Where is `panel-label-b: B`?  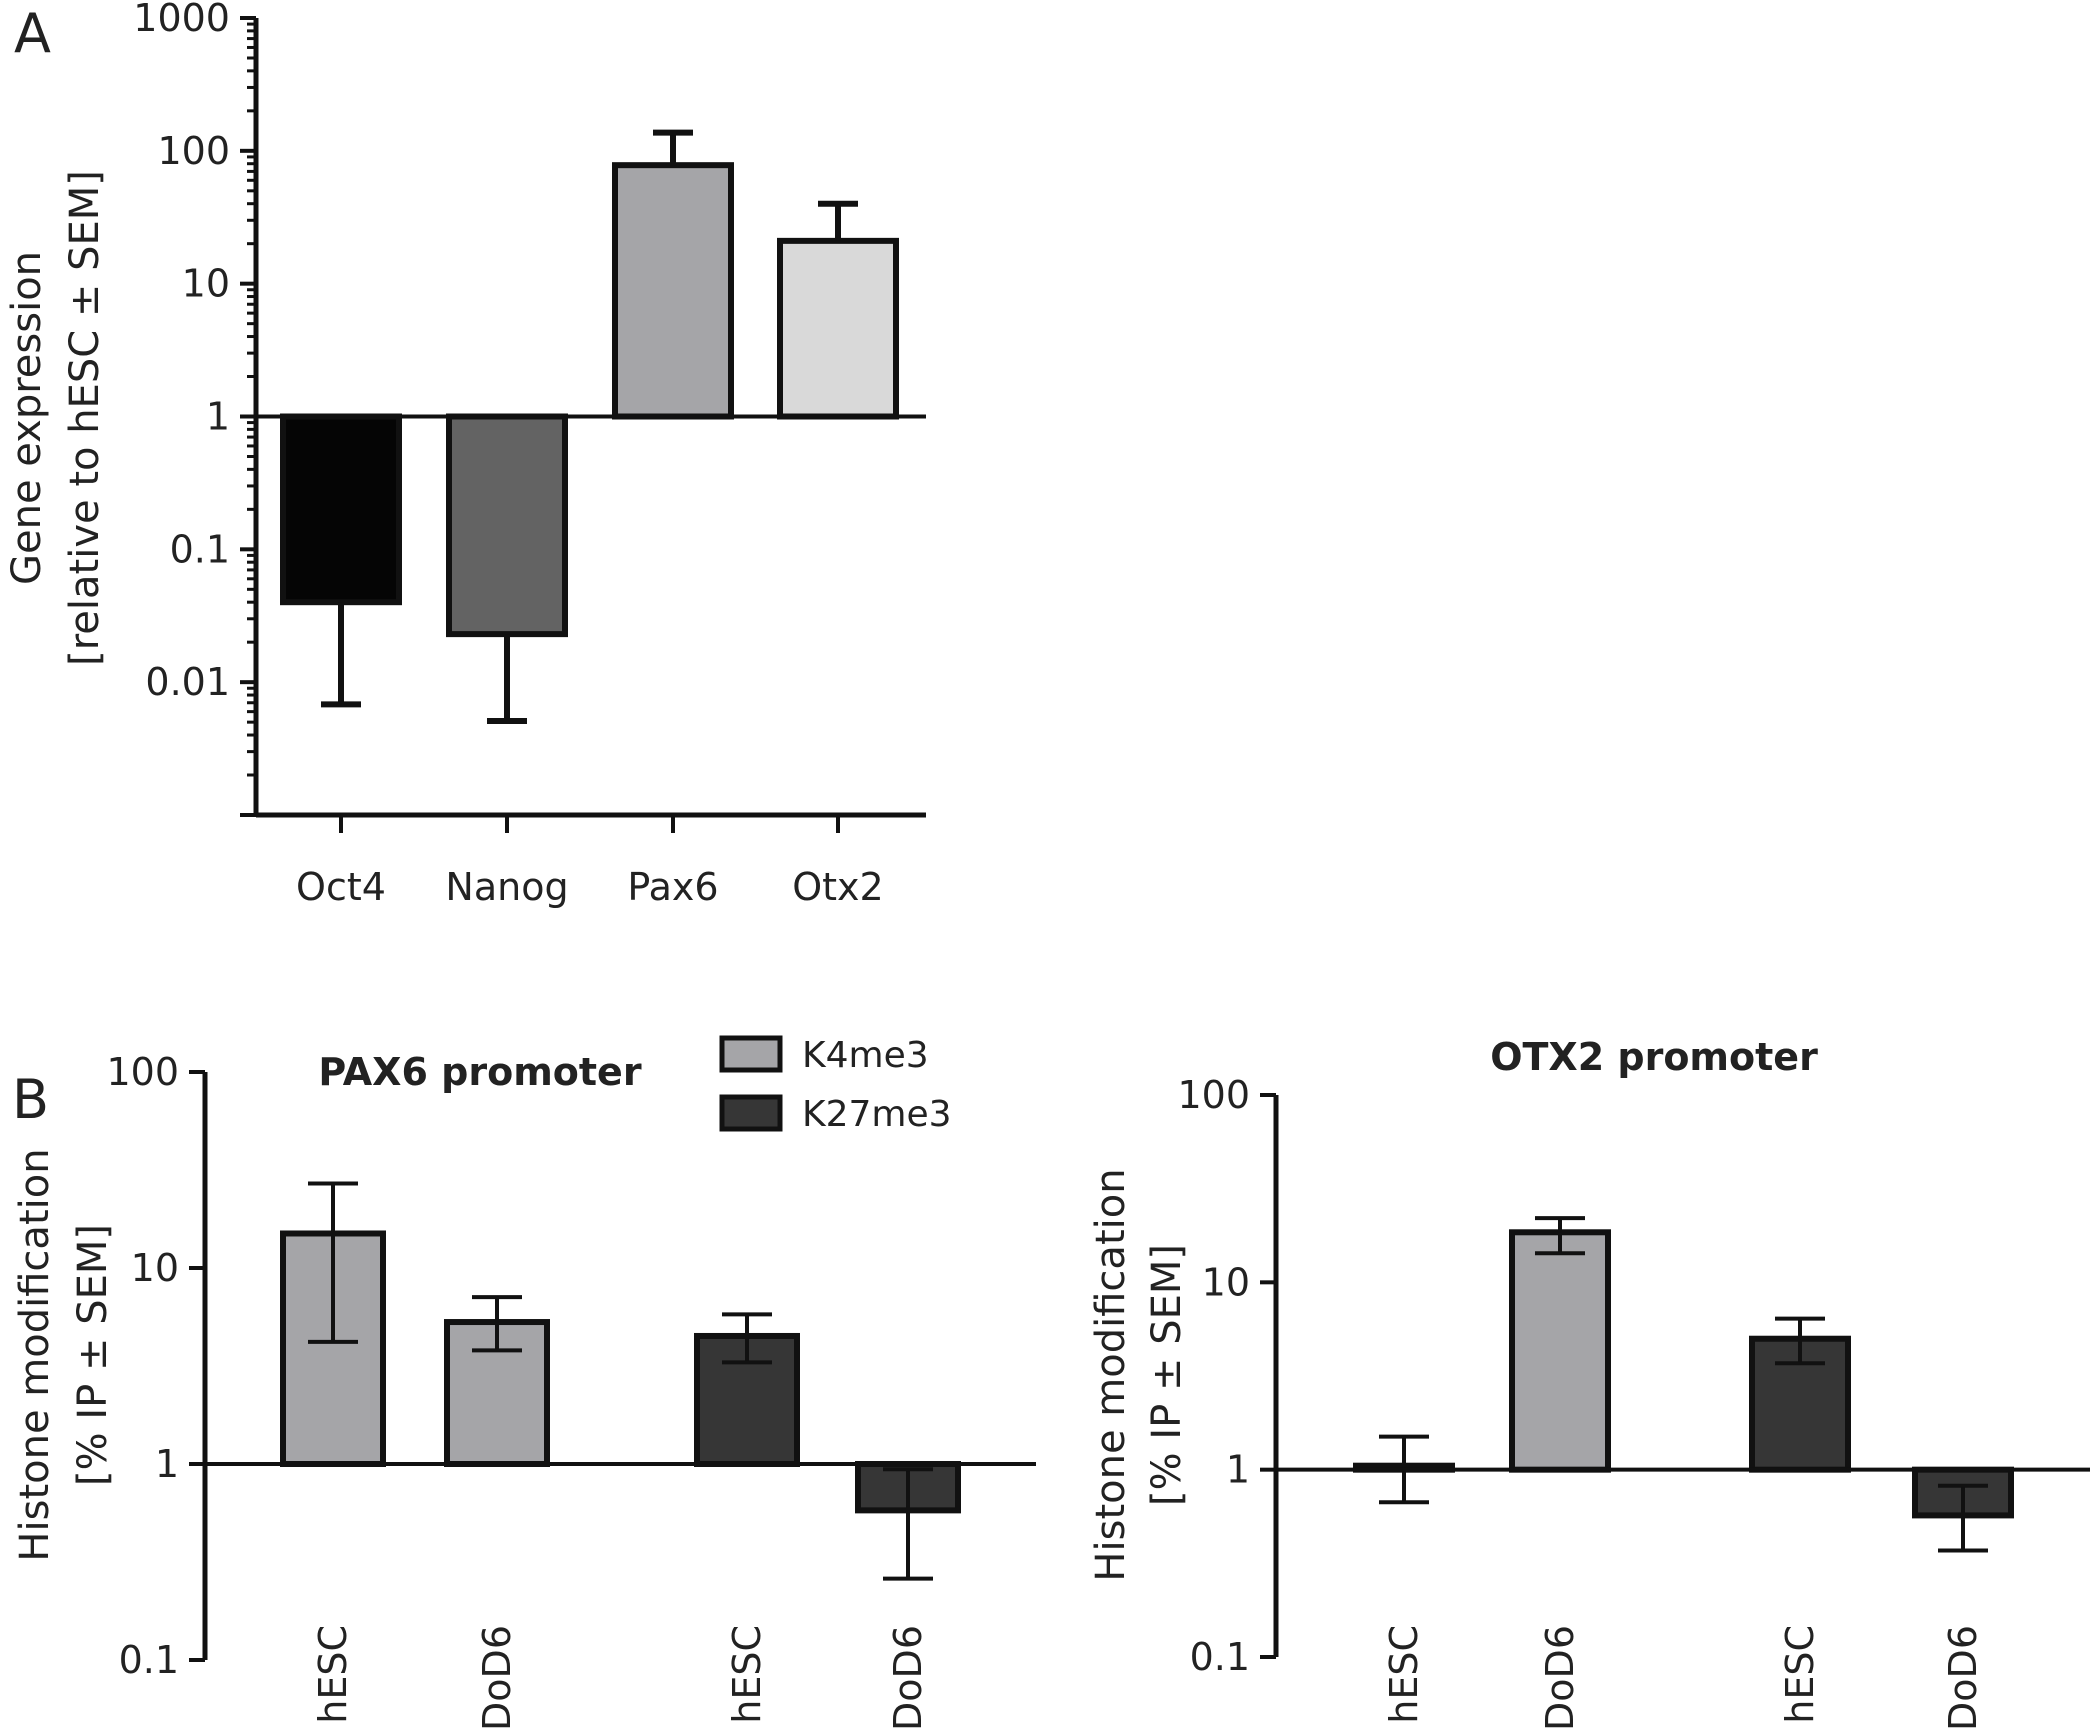
panel-label-b: B is located at coordinates (30, 1099).